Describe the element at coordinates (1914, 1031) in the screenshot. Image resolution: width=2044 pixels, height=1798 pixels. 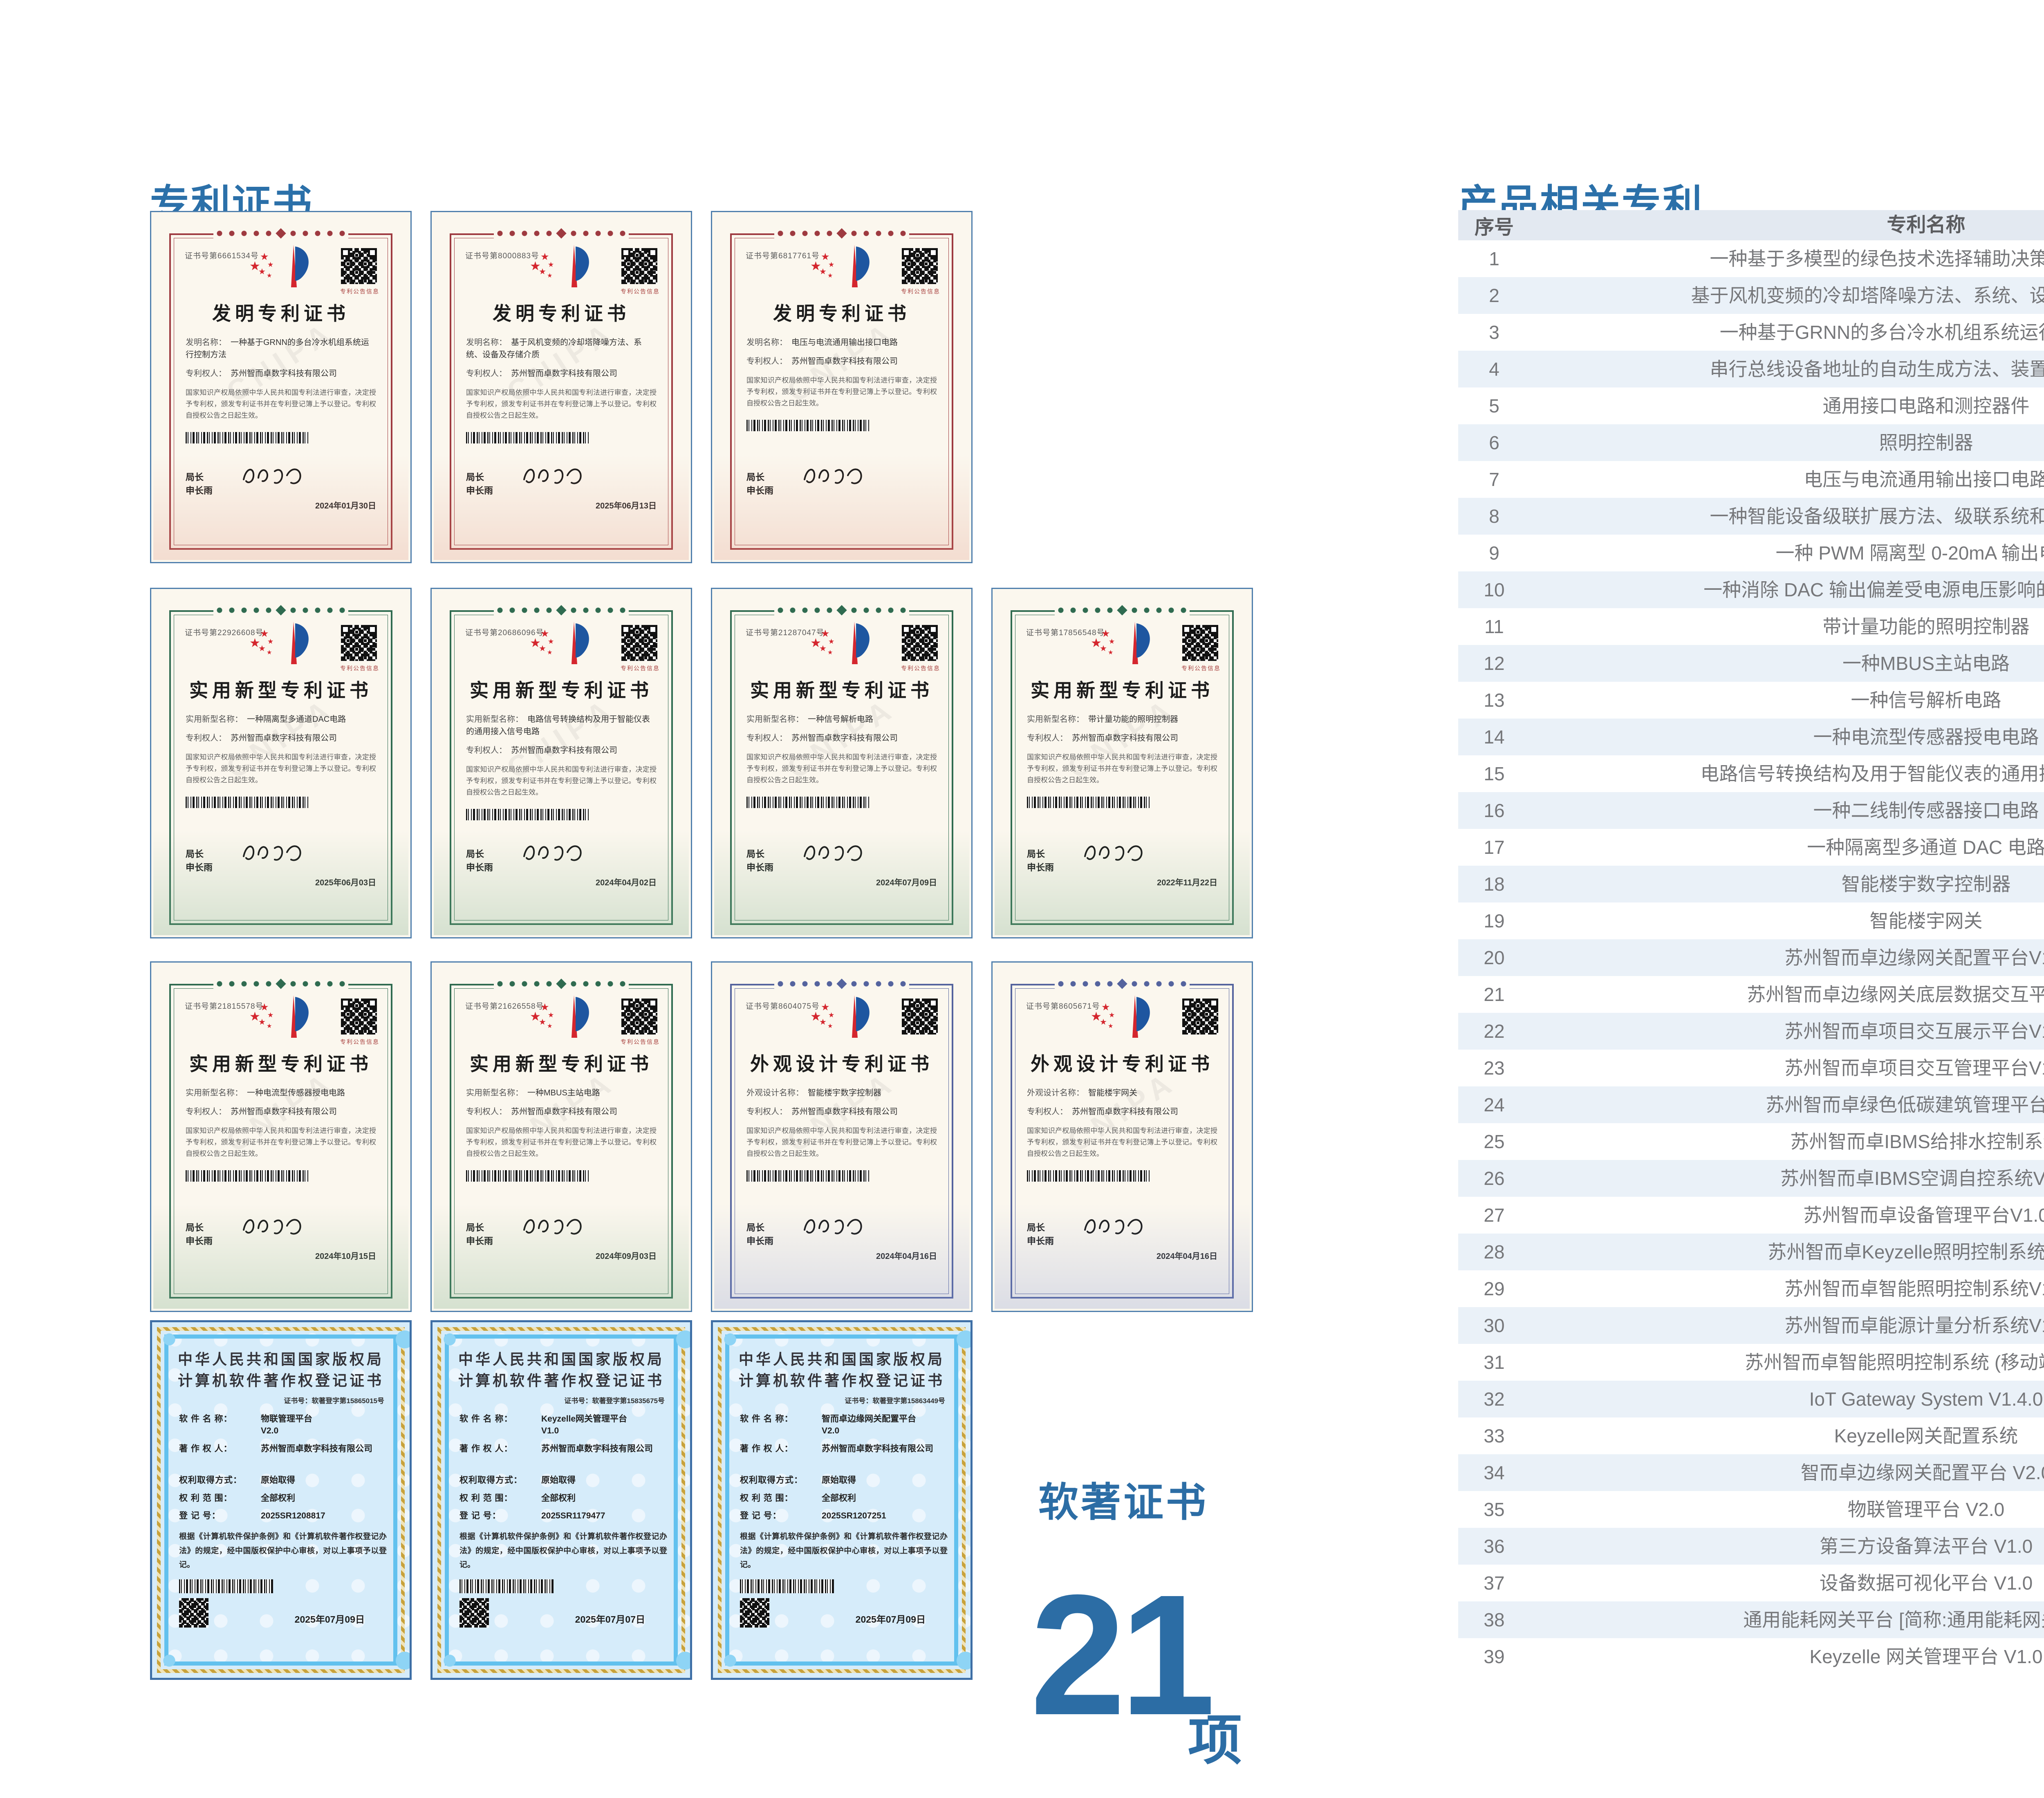
I see `patent-name: 苏州智而卓项目交互展示平台V1.0` at that location.